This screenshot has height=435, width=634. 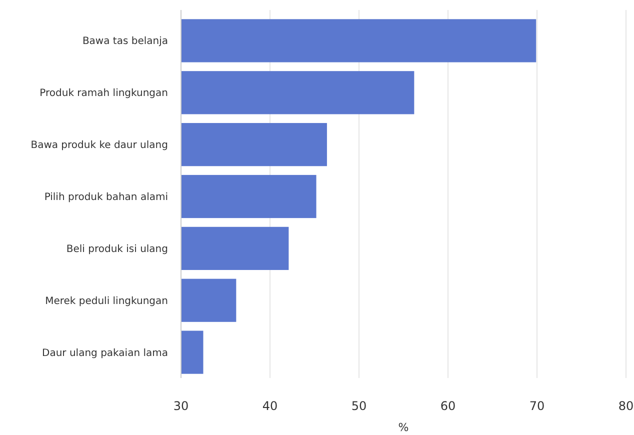 I want to click on y-tick-label: Beli produk isi ulang, so click(x=117, y=249).